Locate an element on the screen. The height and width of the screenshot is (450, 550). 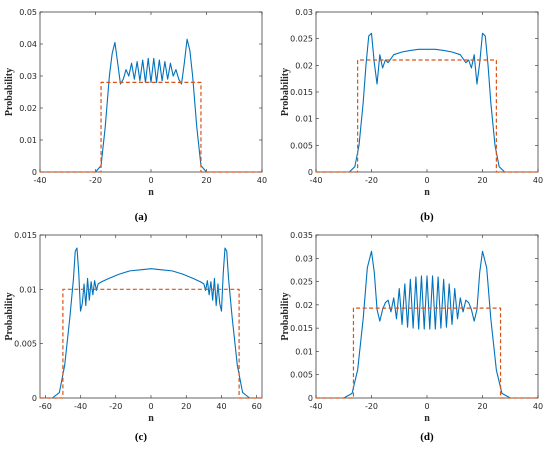
plot-area-b is located at coordinates (427, 92).